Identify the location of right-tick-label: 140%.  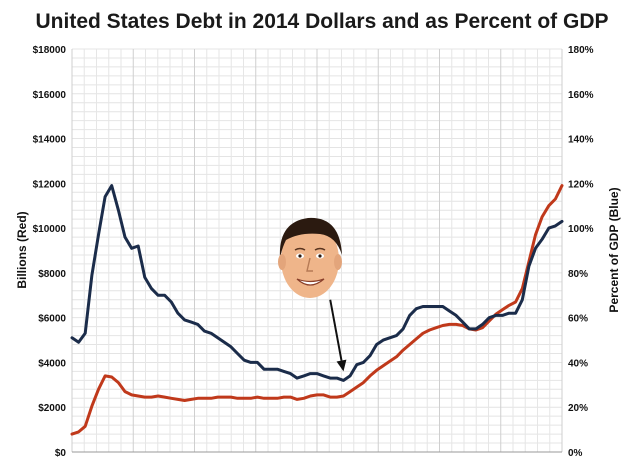
(581, 140).